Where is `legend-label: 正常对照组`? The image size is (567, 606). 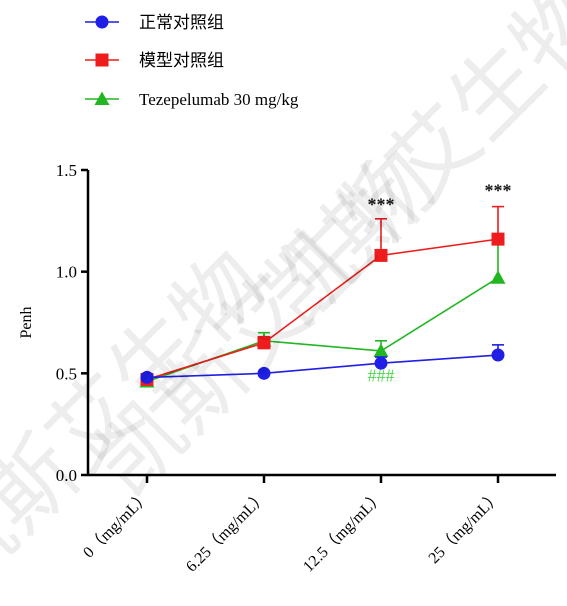 legend-label: 正常对照组 is located at coordinates (181, 22).